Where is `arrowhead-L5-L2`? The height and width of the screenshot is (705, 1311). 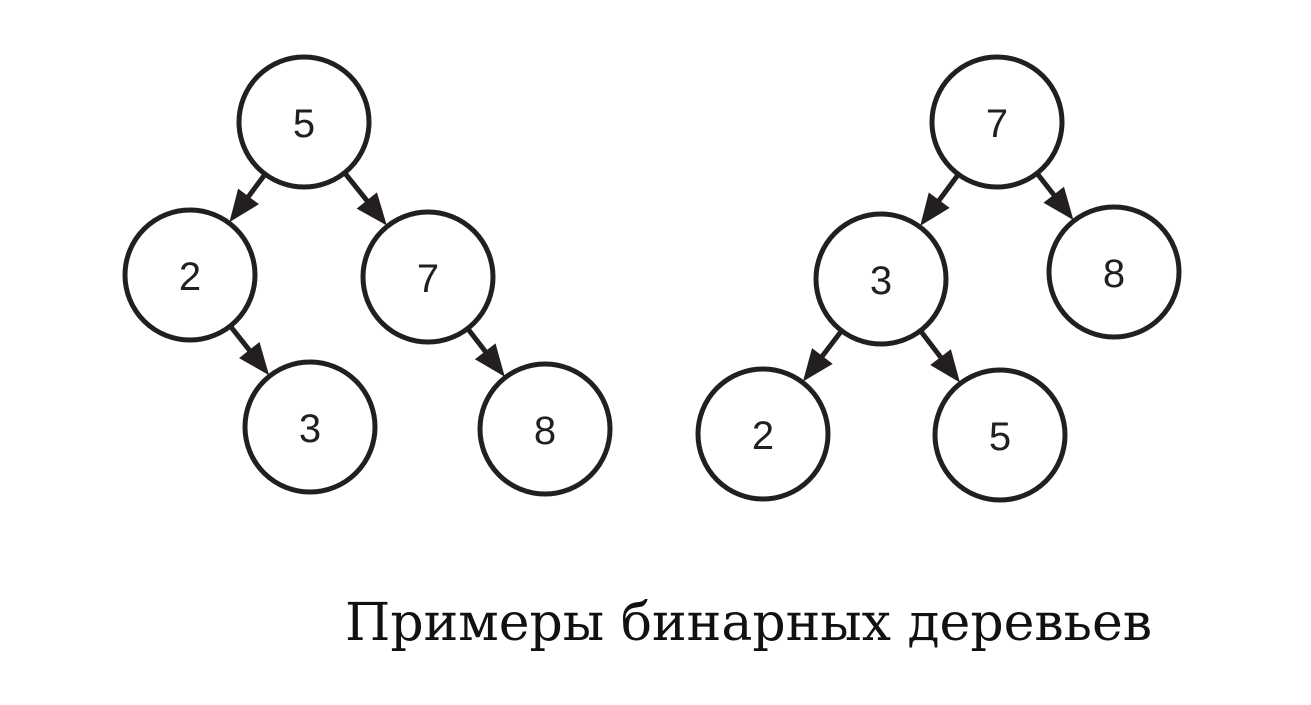
arrowhead-L5-L2 is located at coordinates (244, 205).